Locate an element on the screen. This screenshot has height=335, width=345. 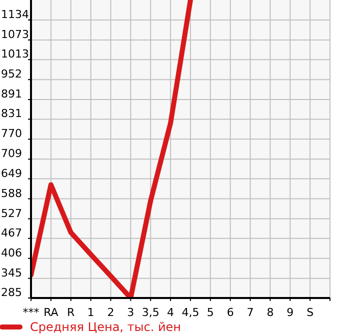
x-tick-label: R is located at coordinates (71, 312).